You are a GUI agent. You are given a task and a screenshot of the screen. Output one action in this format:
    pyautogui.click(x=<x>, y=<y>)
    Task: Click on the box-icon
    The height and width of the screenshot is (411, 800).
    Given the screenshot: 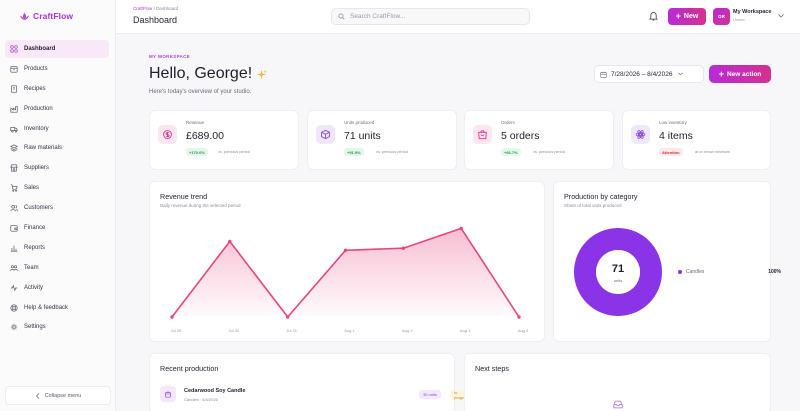 What is the action you would take?
    pyautogui.click(x=14, y=69)
    